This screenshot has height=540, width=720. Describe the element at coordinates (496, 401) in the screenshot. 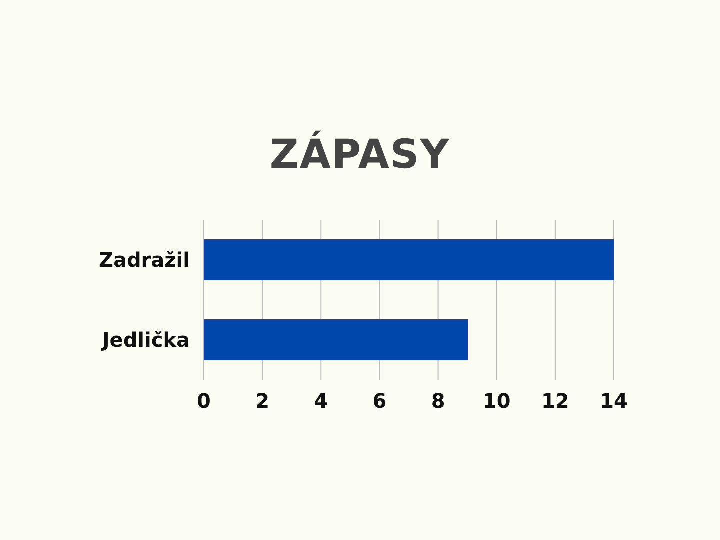

I see `x-tick-label: 10` at that location.